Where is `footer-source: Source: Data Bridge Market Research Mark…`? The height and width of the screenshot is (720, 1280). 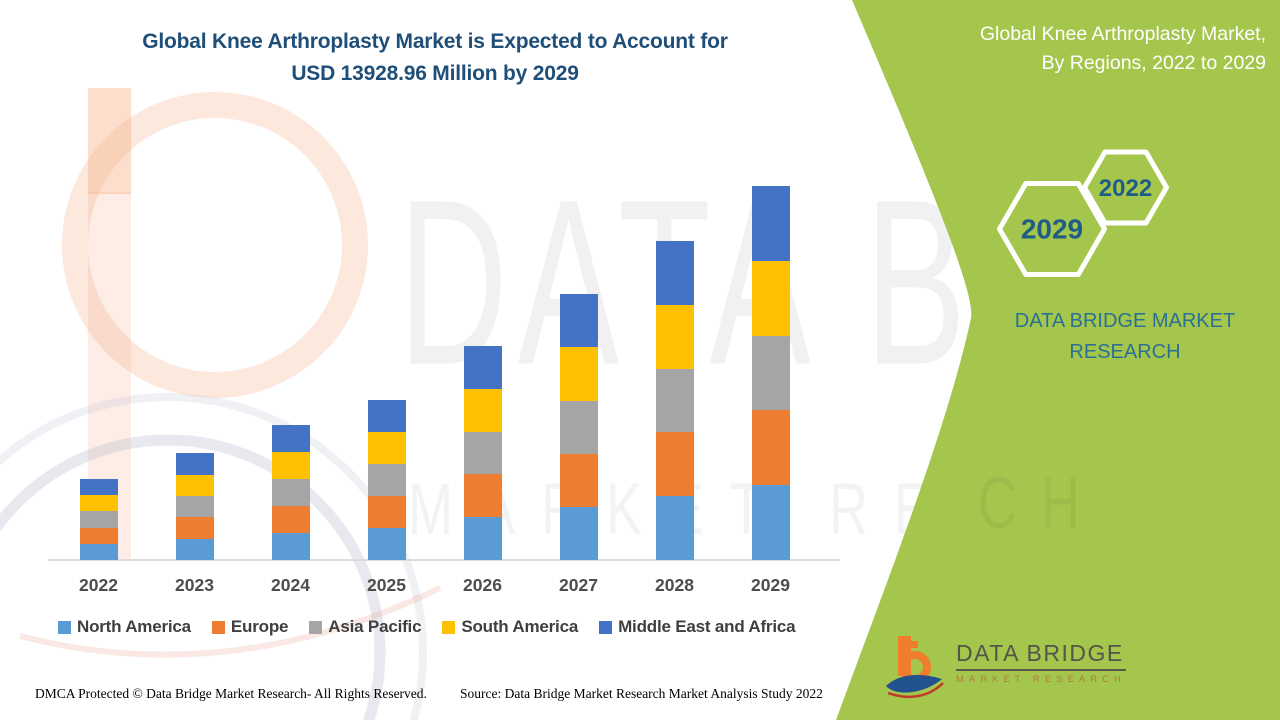
footer-source: Source: Data Bridge Market Research Mark… is located at coordinates (641, 693).